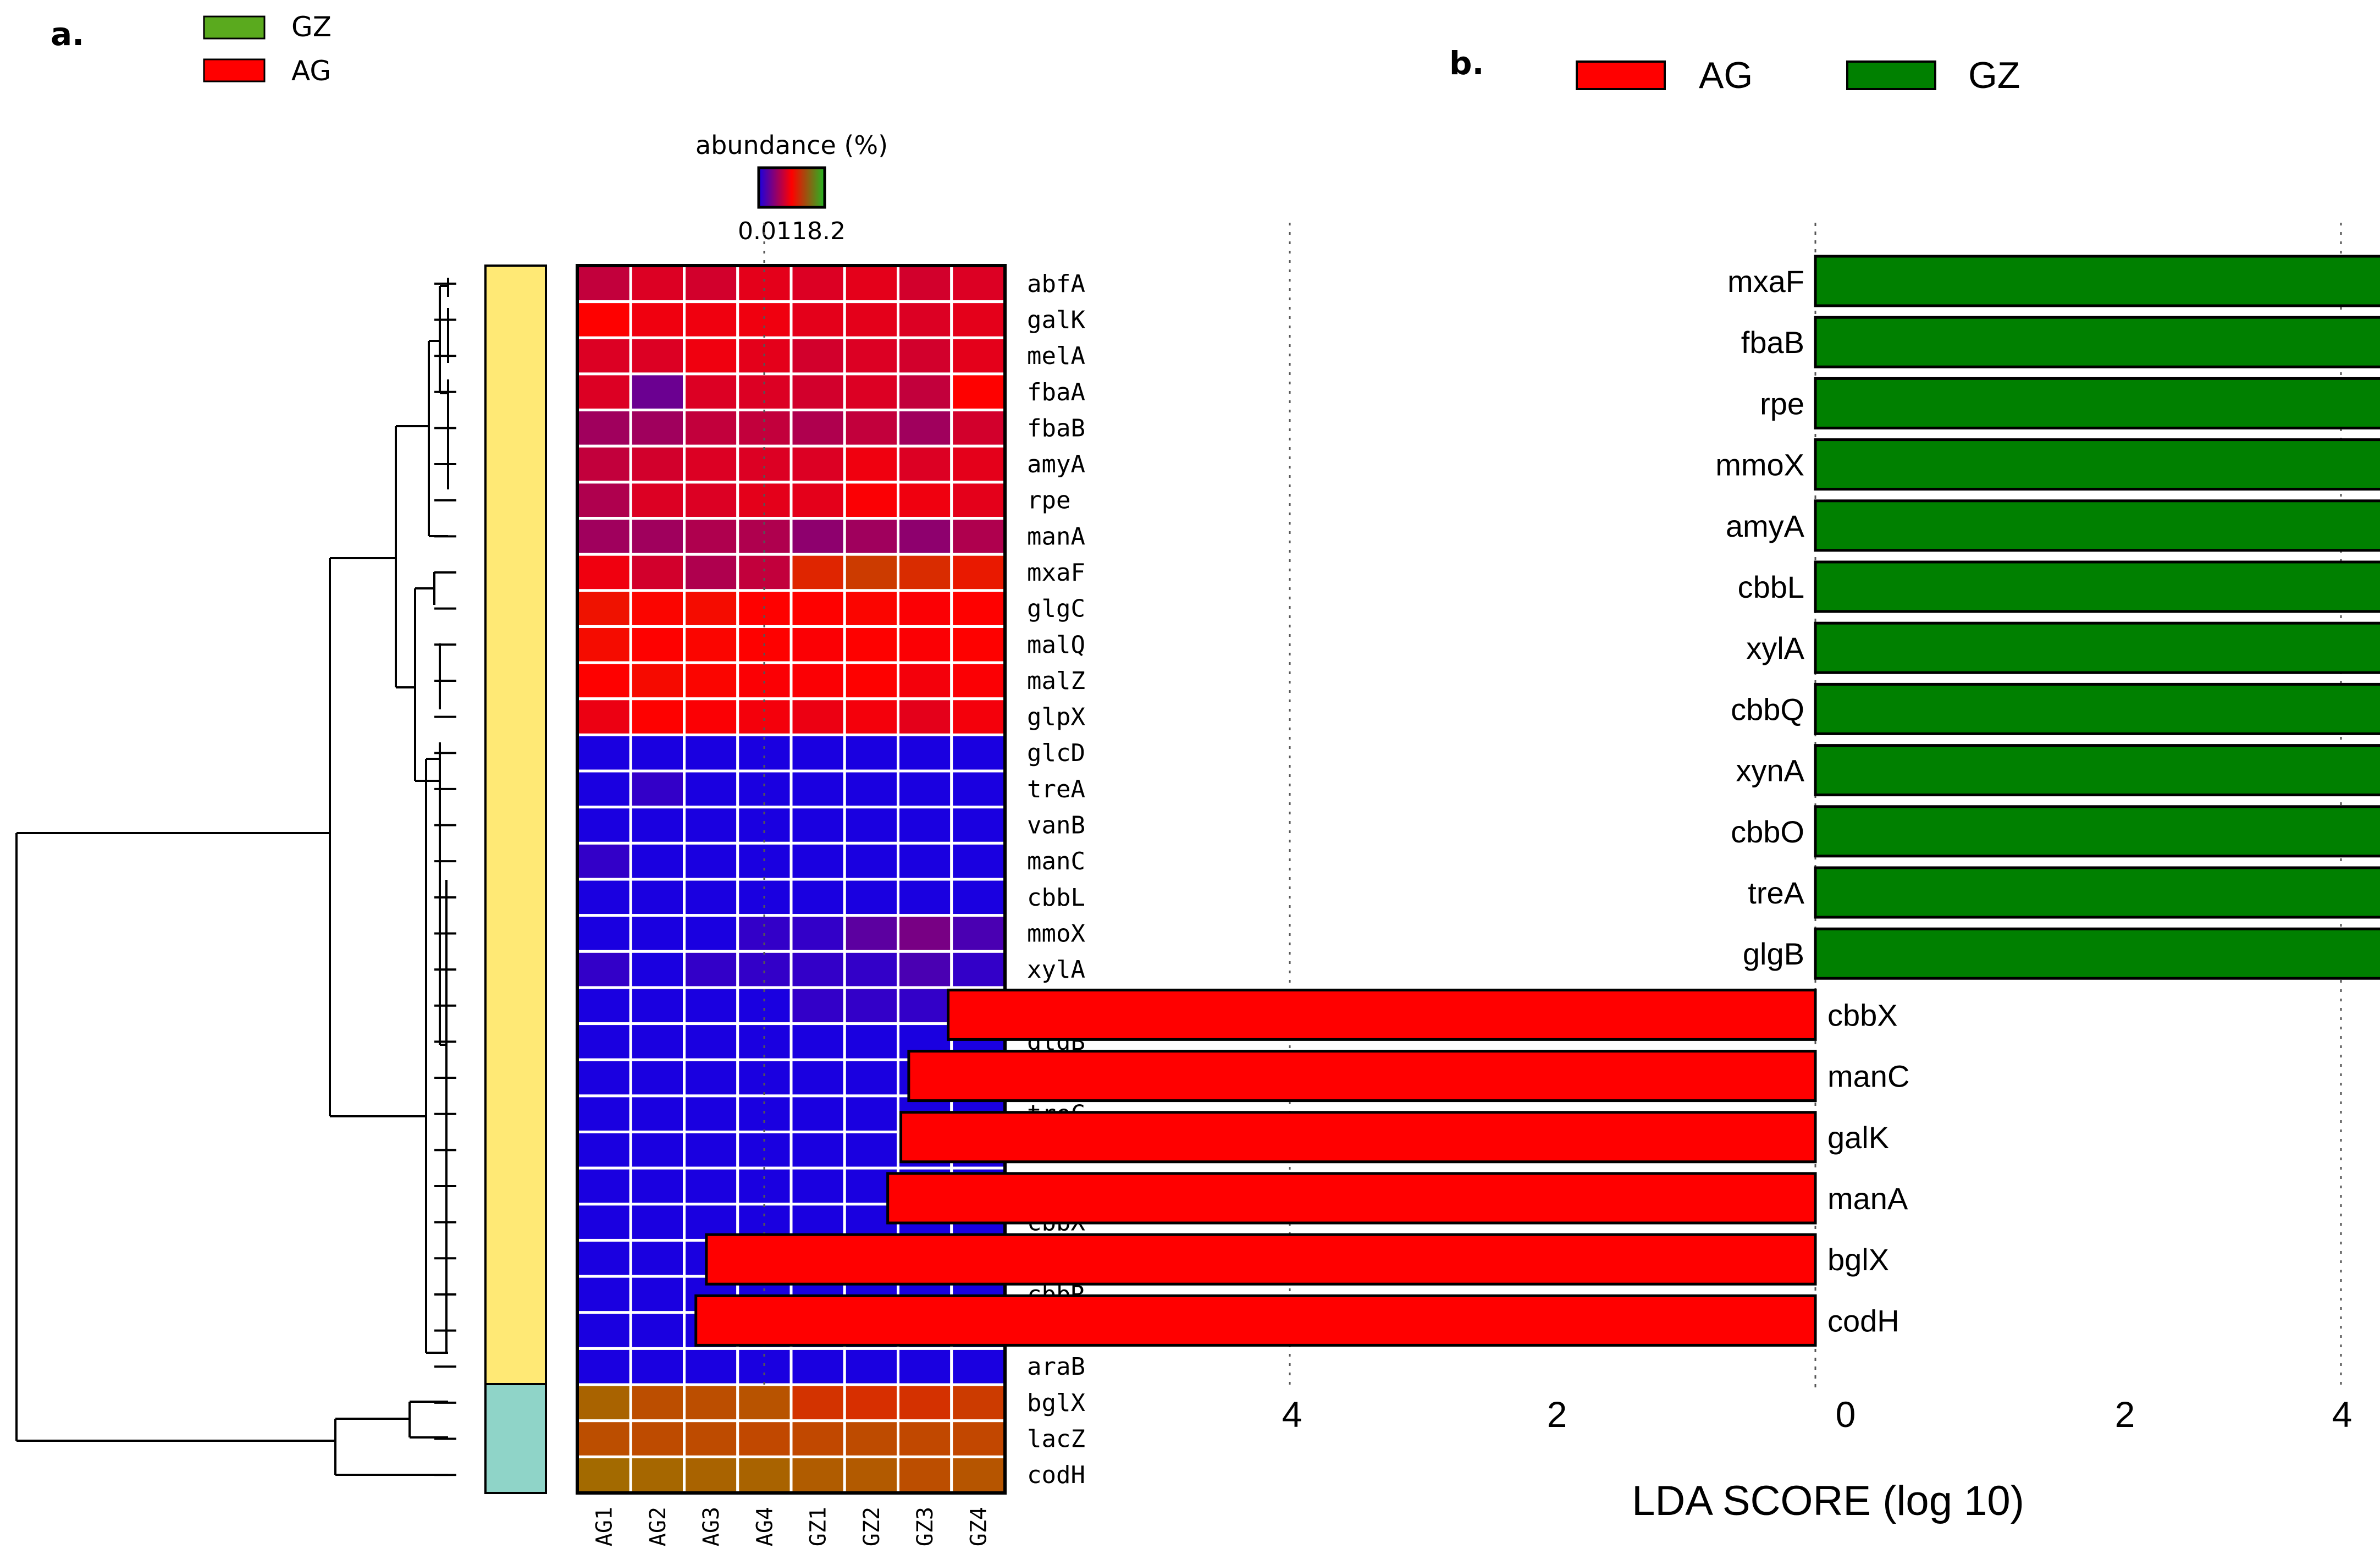  What do you see at coordinates (311, 71) in the screenshot?
I see `legend-label-ag: AG` at bounding box center [311, 71].